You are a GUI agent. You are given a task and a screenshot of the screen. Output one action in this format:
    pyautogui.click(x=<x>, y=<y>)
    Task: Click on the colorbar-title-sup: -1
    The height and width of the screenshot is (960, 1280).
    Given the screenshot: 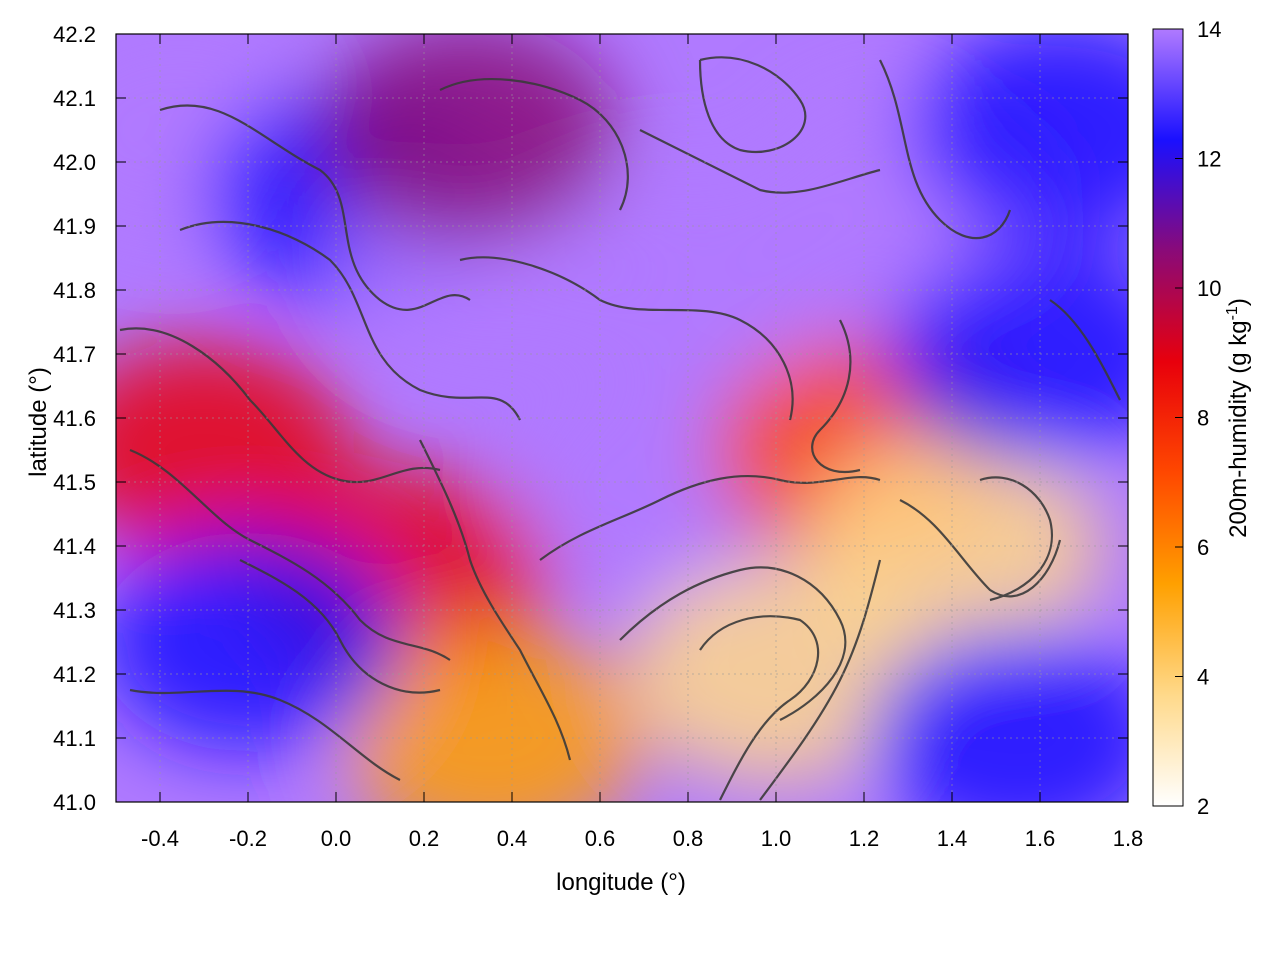 What is the action you would take?
    pyautogui.click(x=1232, y=313)
    